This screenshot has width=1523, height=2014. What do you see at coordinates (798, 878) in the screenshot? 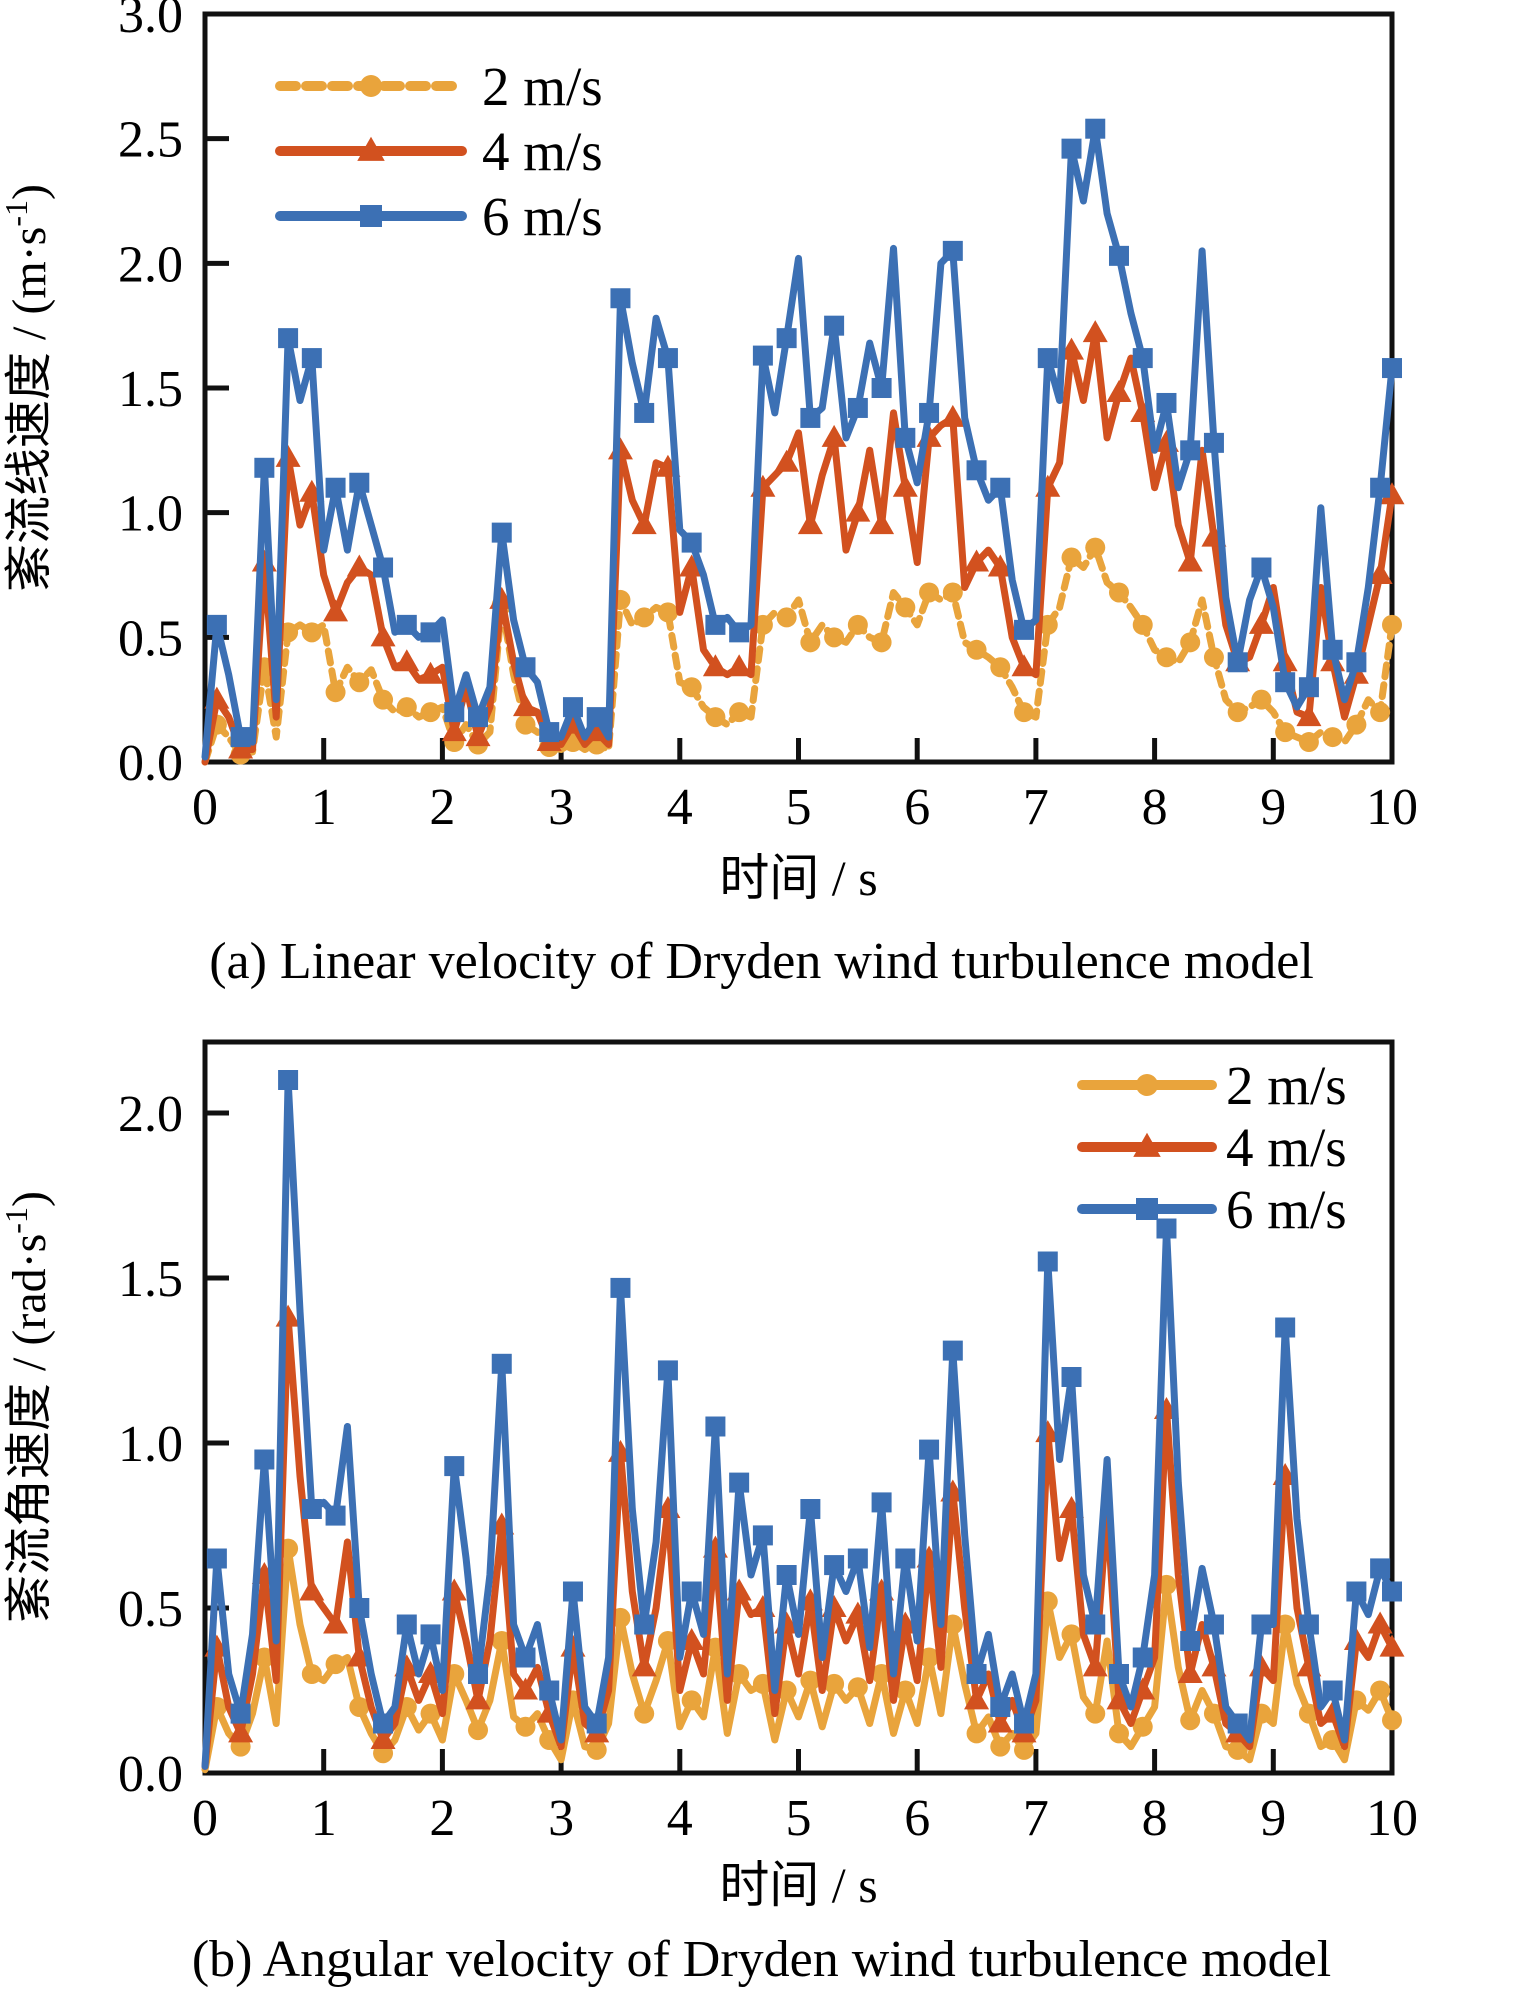
I see `x-axis-label-a: 时间 / s` at bounding box center [798, 878].